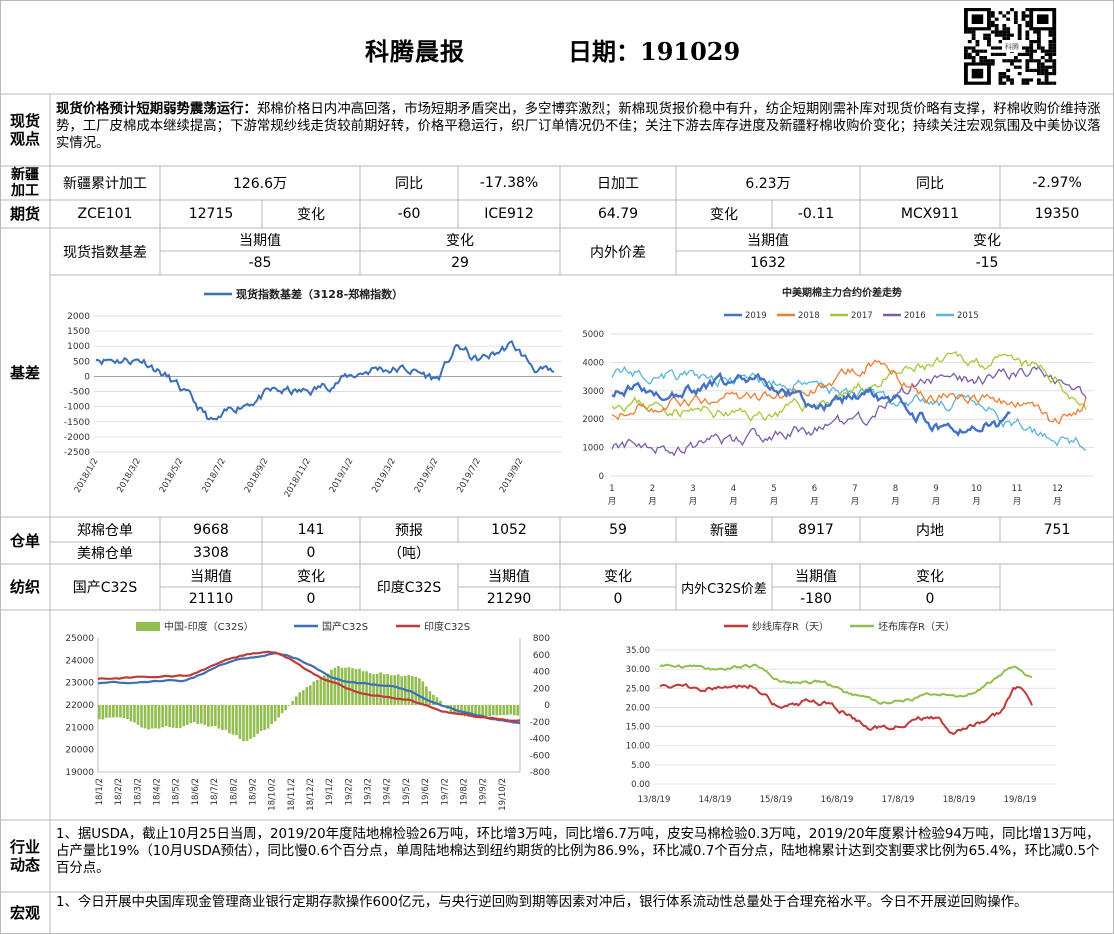 The width and height of the screenshot is (1114, 934). I want to click on in-cur-label: 当期值, so click(509, 576).